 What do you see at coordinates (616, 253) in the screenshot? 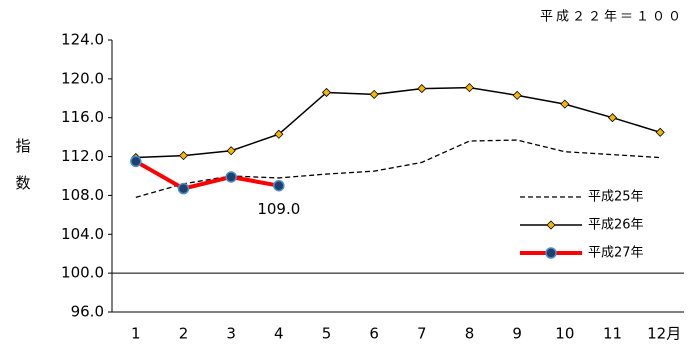
I see `legend-label: 平成27年` at bounding box center [616, 253].